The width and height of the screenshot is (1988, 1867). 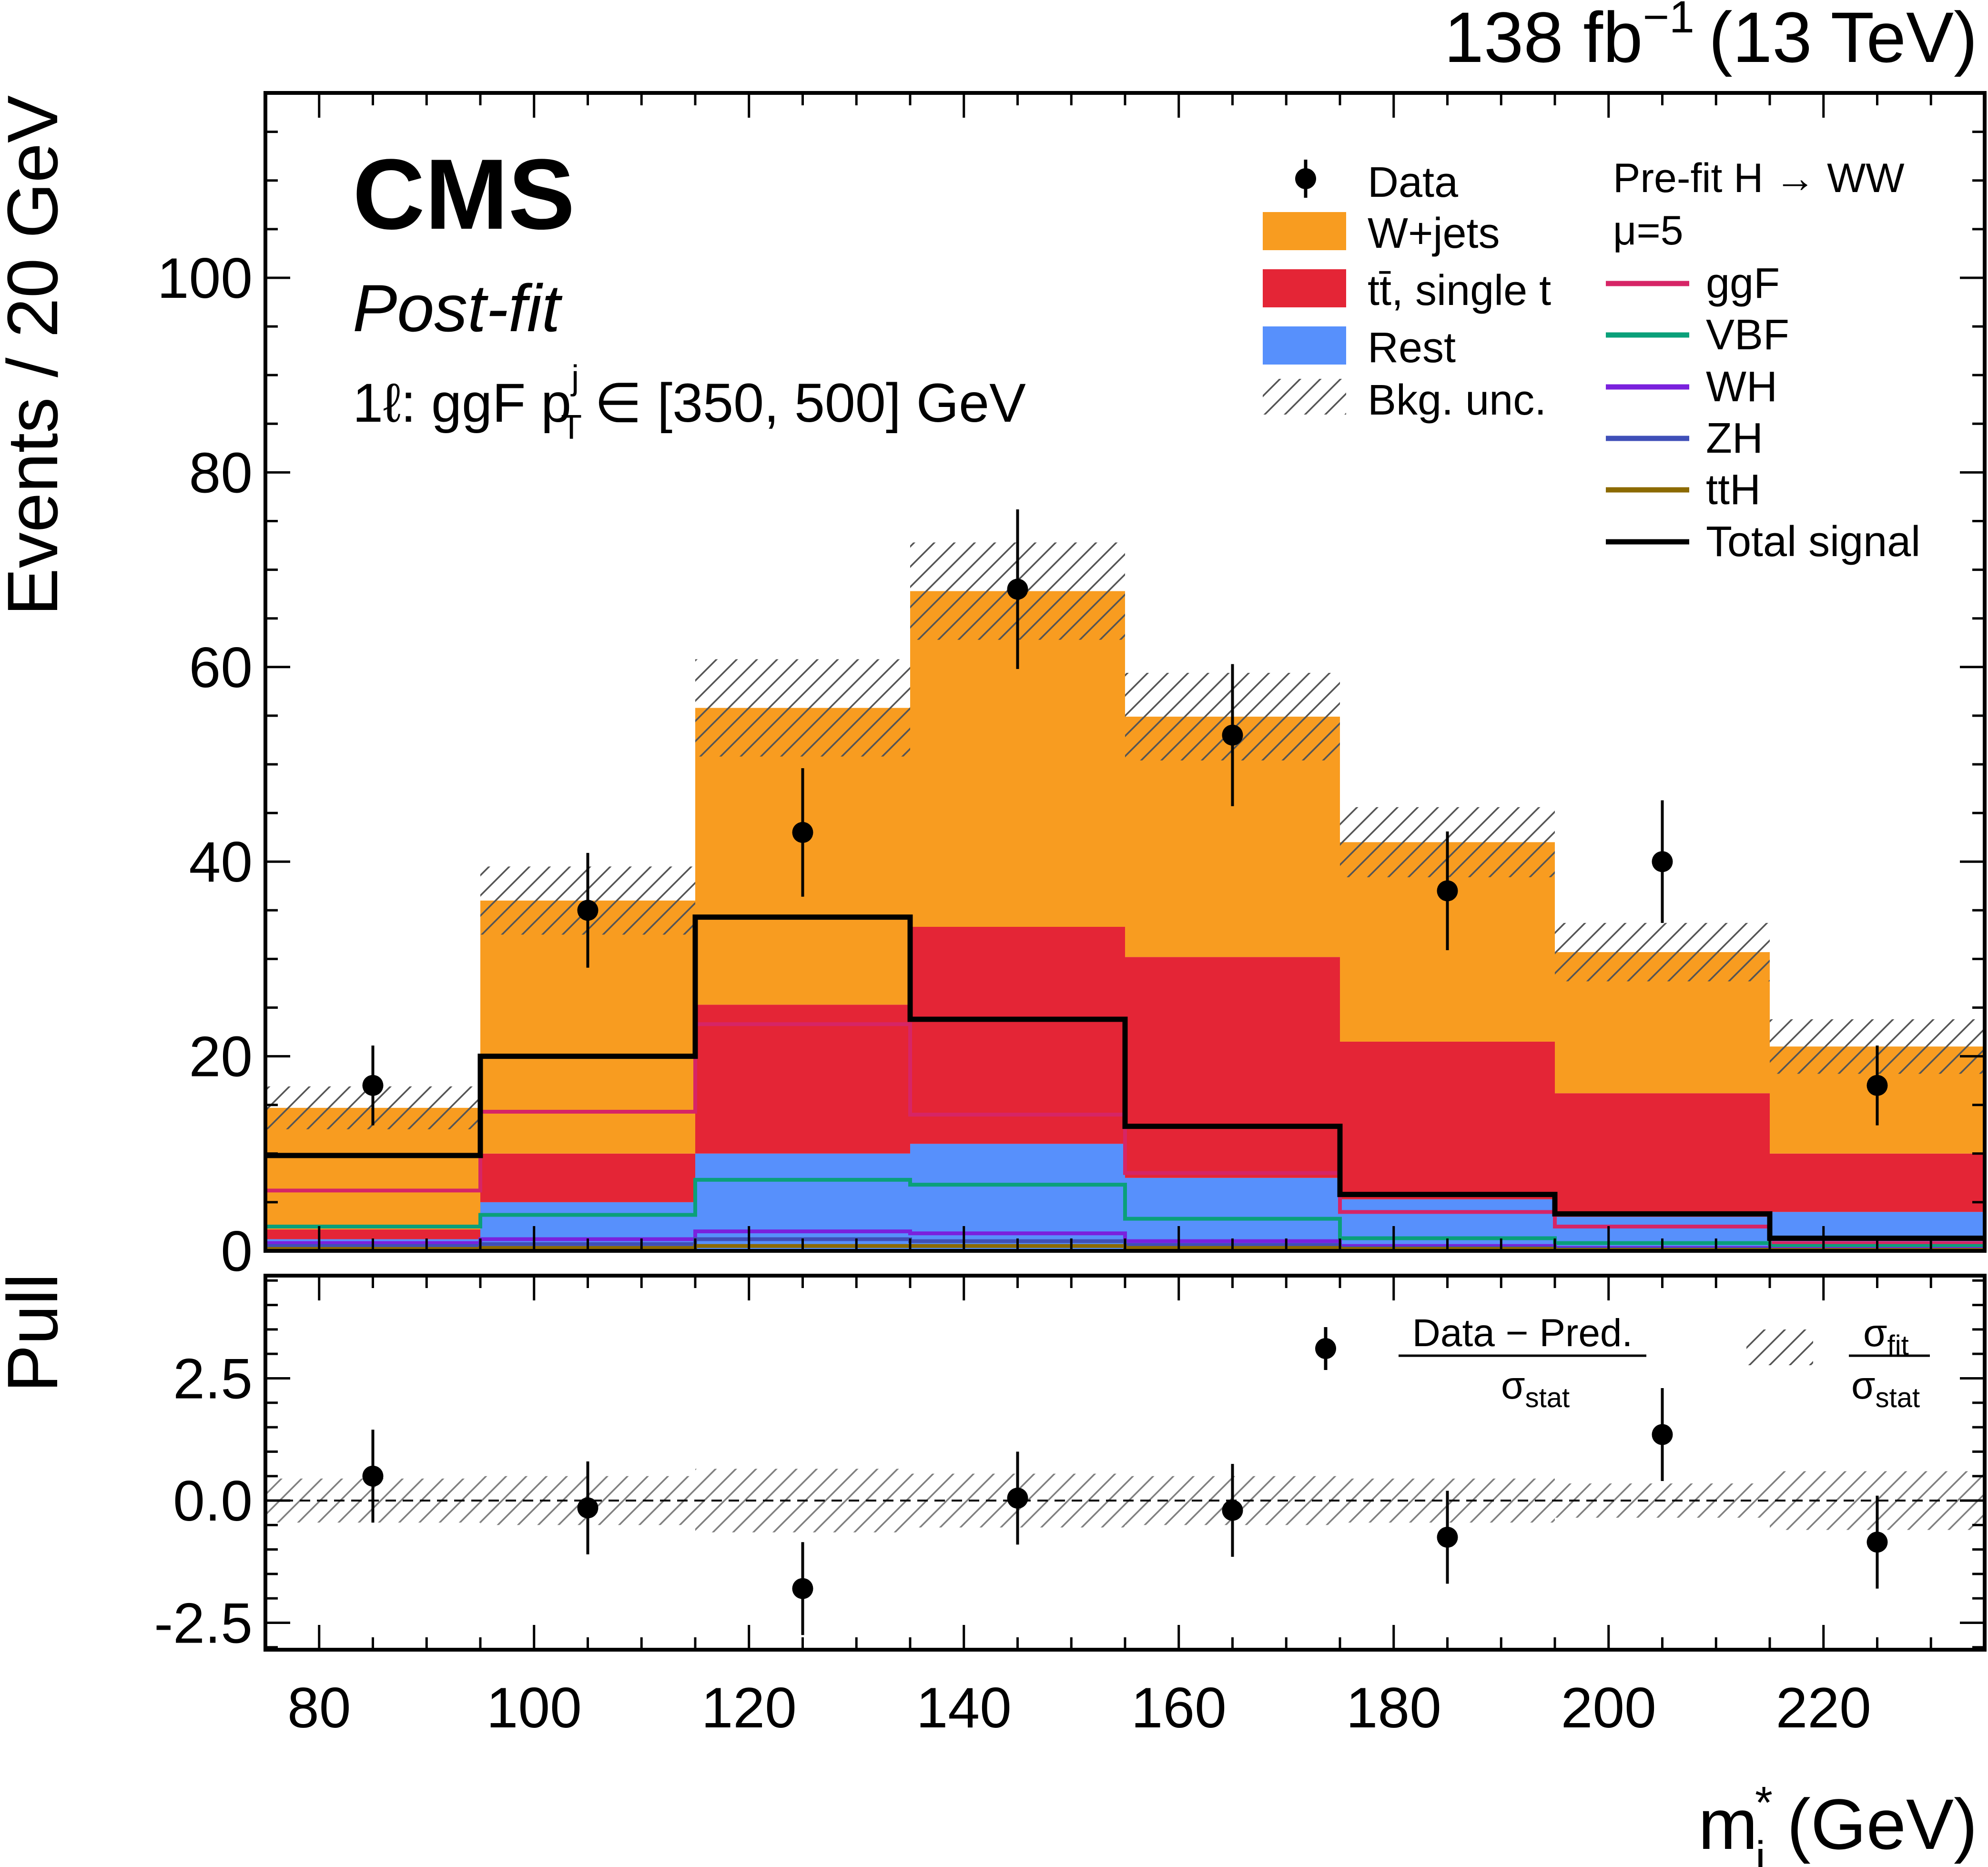 I want to click on pull-legend-fit-num: σfit, so click(x=1886, y=1336).